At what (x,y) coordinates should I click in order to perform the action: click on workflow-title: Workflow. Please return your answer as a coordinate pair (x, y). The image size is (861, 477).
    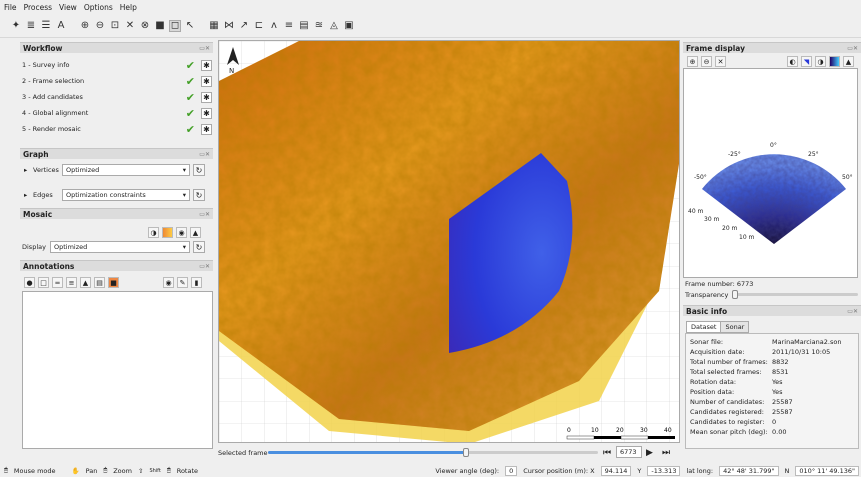
    Looking at the image, I should click on (43, 48).